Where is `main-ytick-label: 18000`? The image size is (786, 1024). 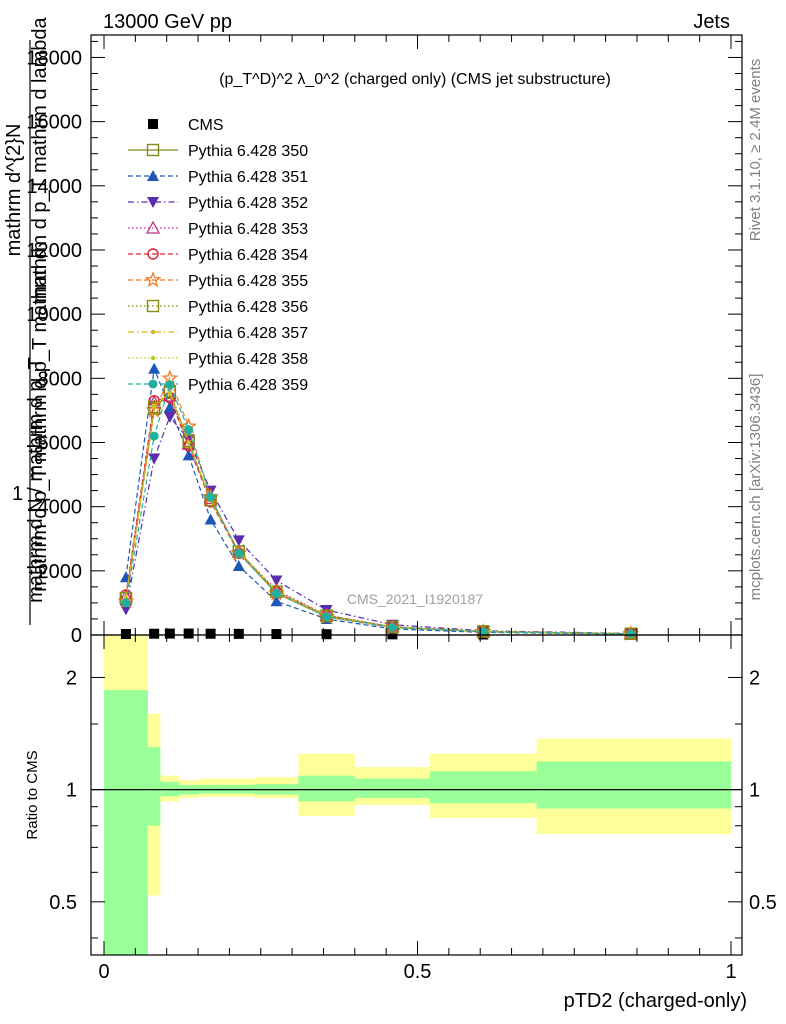 main-ytick-label: 18000 is located at coordinates (54, 58).